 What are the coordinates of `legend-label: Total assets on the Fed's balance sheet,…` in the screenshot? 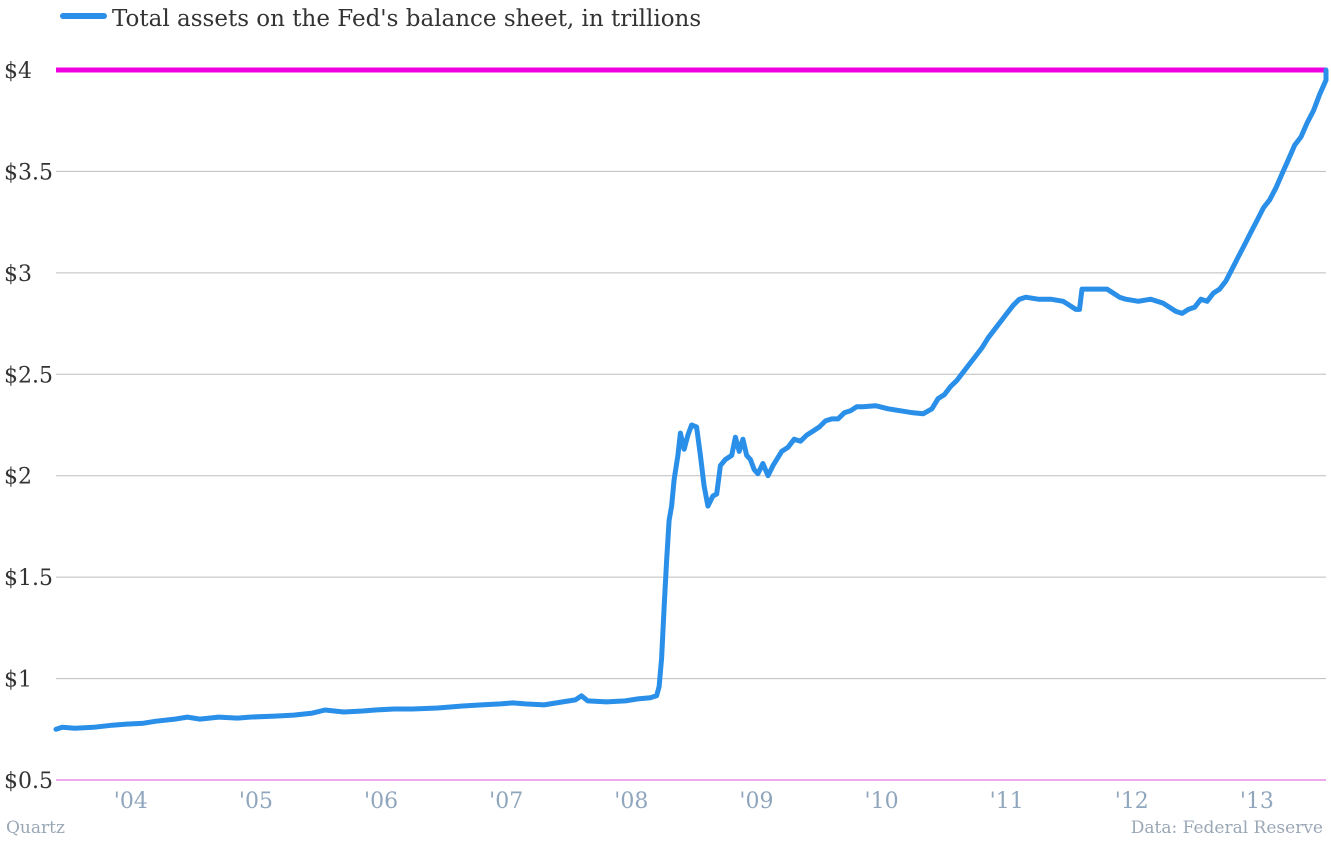 It's located at (406, 19).